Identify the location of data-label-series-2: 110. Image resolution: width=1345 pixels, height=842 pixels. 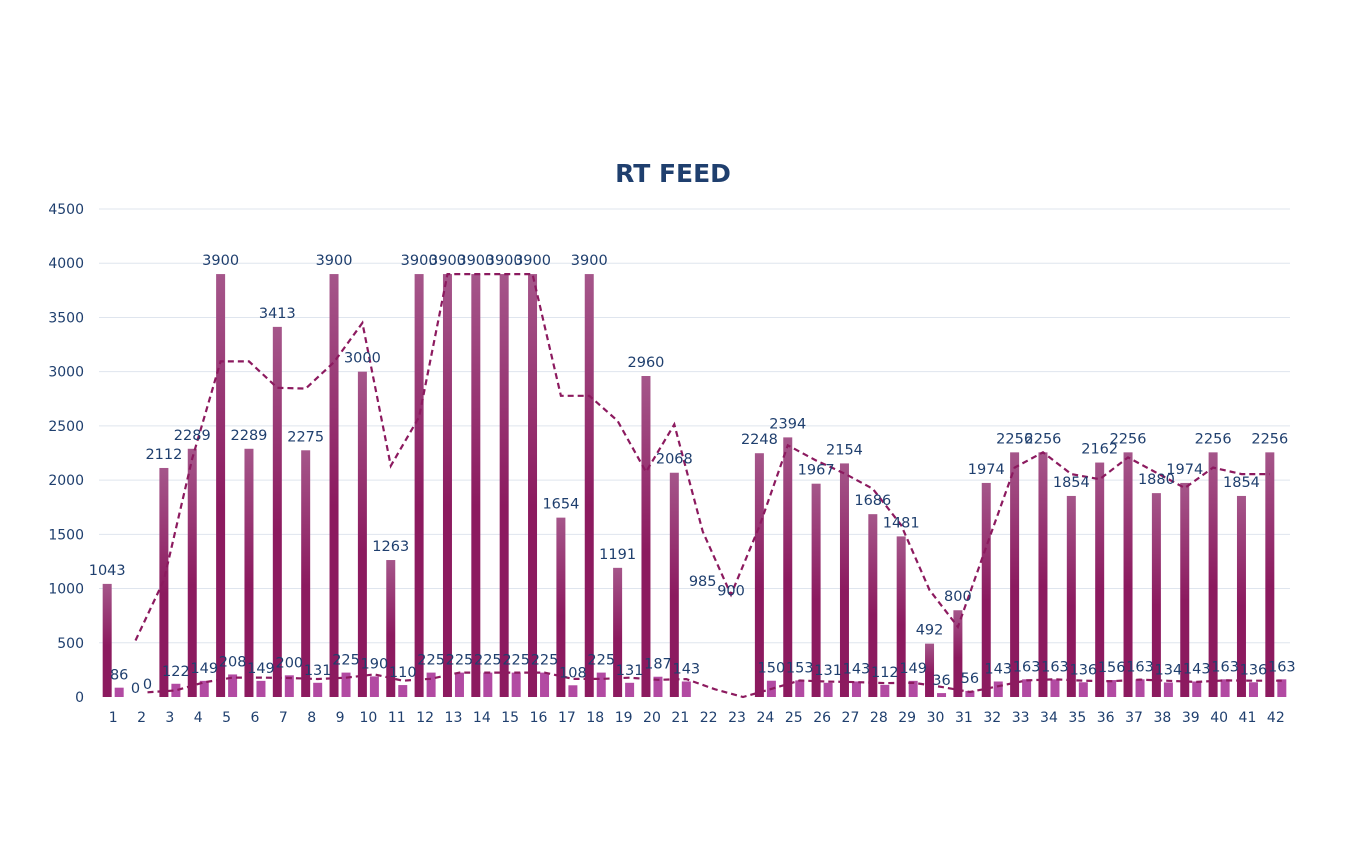
(403, 673).